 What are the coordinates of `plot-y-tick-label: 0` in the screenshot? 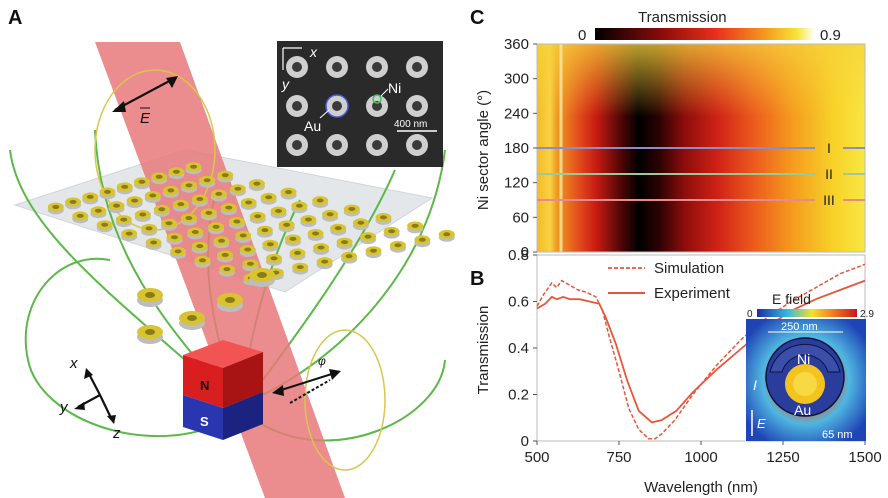 It's located at (525, 441).